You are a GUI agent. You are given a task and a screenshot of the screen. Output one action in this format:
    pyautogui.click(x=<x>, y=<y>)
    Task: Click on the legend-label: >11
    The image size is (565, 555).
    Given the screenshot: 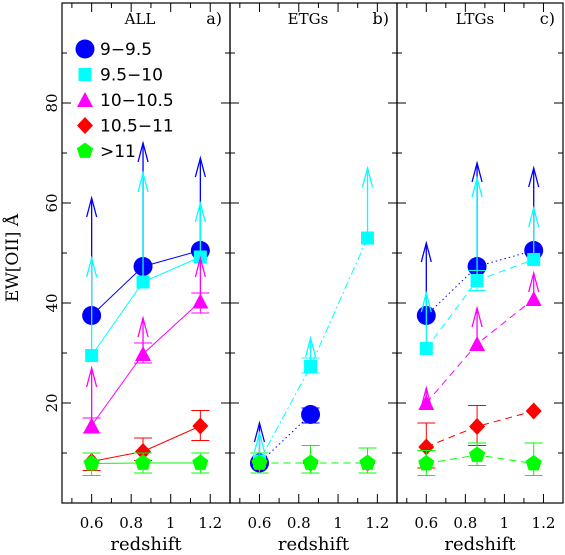 What is the action you would take?
    pyautogui.click(x=118, y=152)
    